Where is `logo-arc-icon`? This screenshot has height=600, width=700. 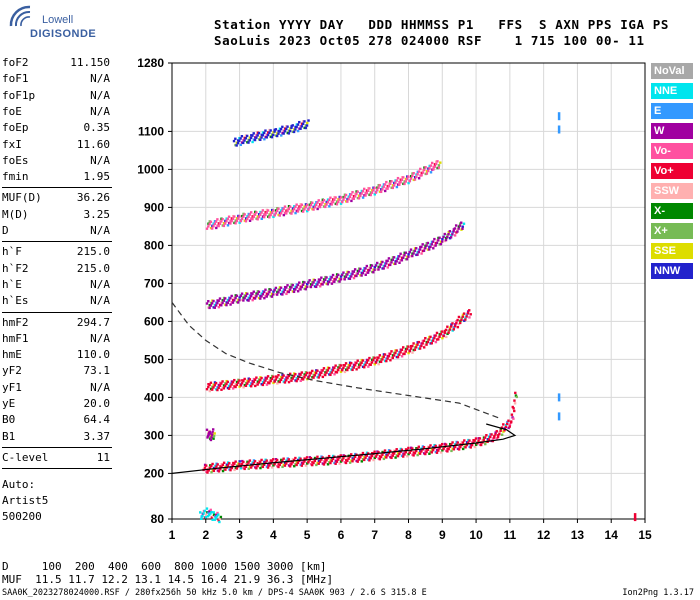
logo-arc-icon is located at coordinates (20, 16).